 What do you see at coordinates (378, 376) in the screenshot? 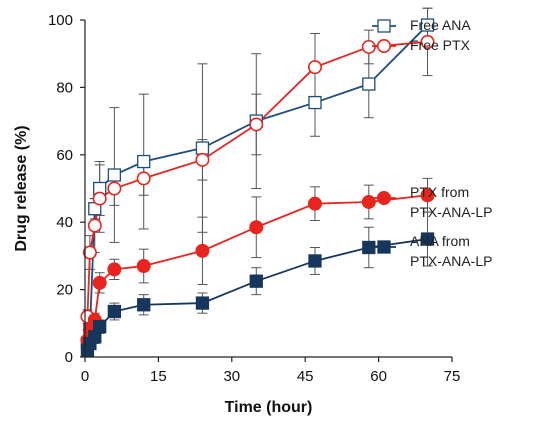
I see `x-tick-label: 60` at bounding box center [378, 376].